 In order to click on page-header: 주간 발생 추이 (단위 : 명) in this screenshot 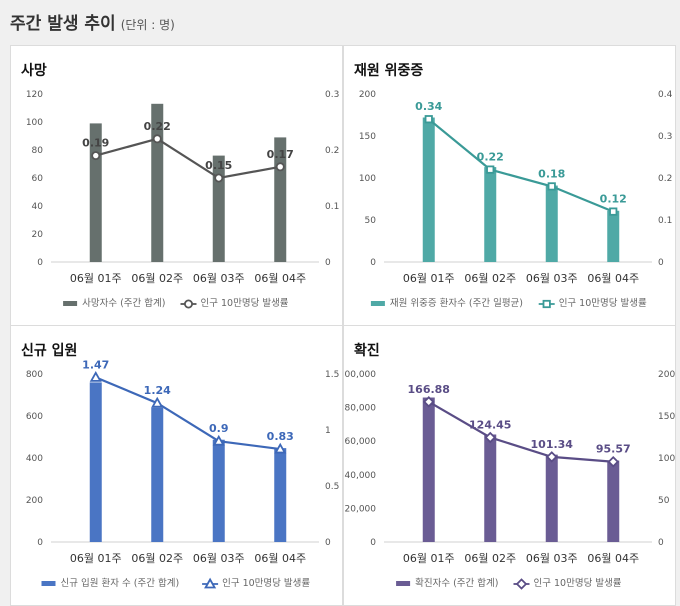, I will do `click(92, 23)`.